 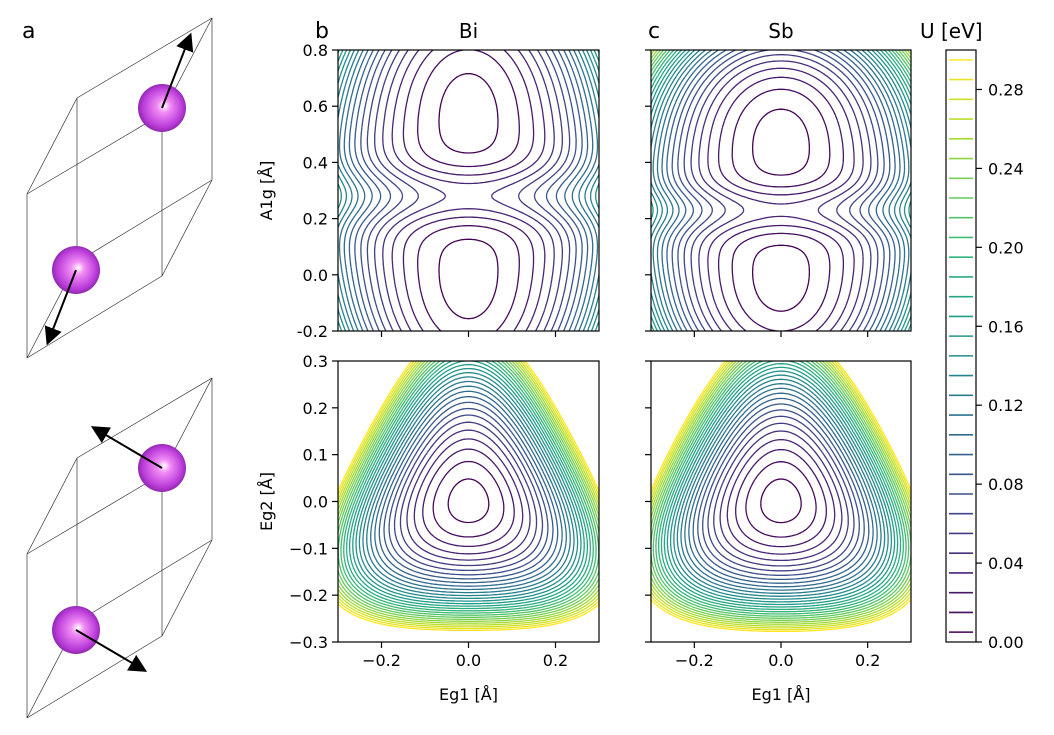 I want to click on y-tick-label: 0.3, so click(x=315, y=361).